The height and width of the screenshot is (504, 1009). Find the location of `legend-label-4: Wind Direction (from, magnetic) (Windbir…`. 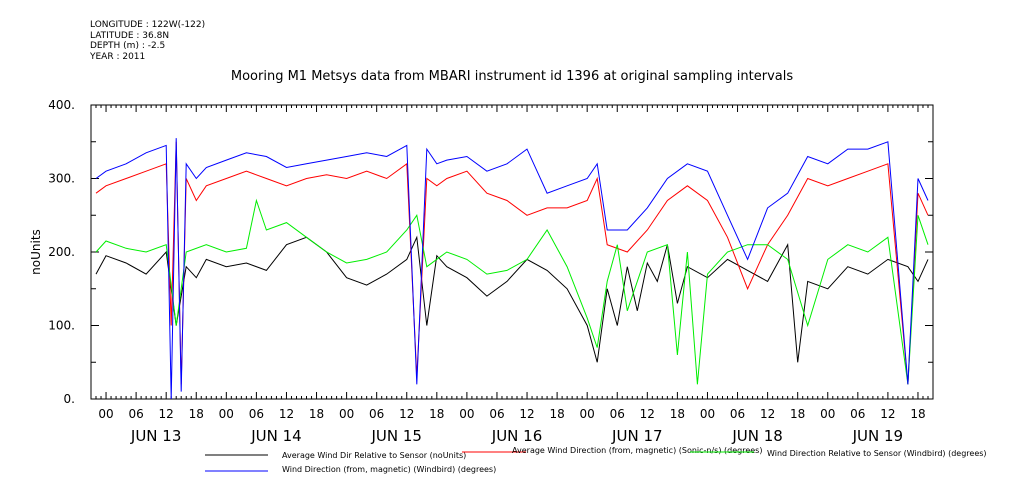

legend-label-4: Wind Direction (from, magnetic) (Windbir… is located at coordinates (389, 469).